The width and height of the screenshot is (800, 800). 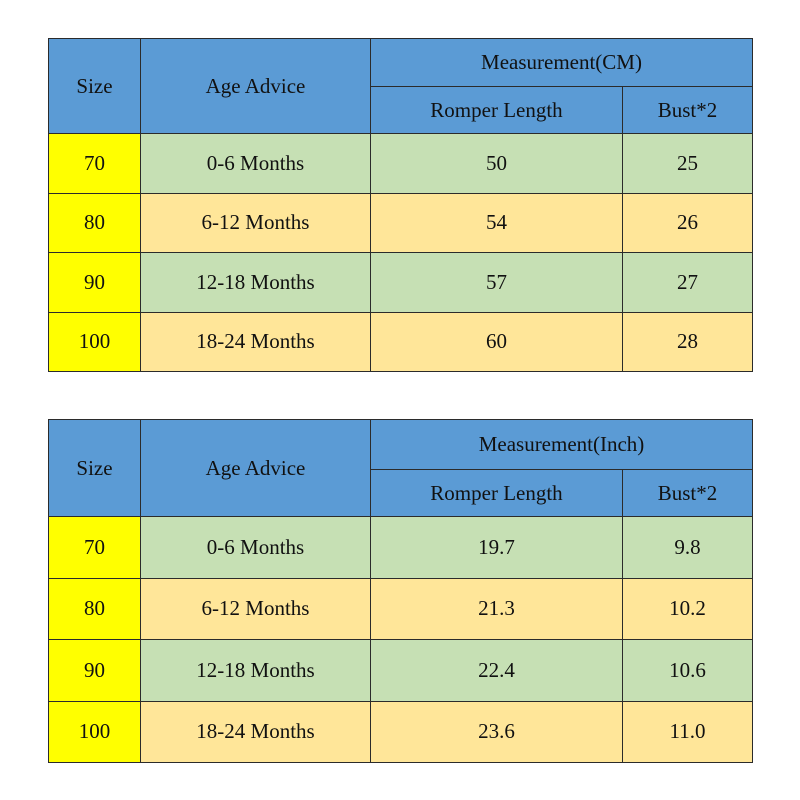 What do you see at coordinates (687, 731) in the screenshot?
I see `data-cell: 11.0` at bounding box center [687, 731].